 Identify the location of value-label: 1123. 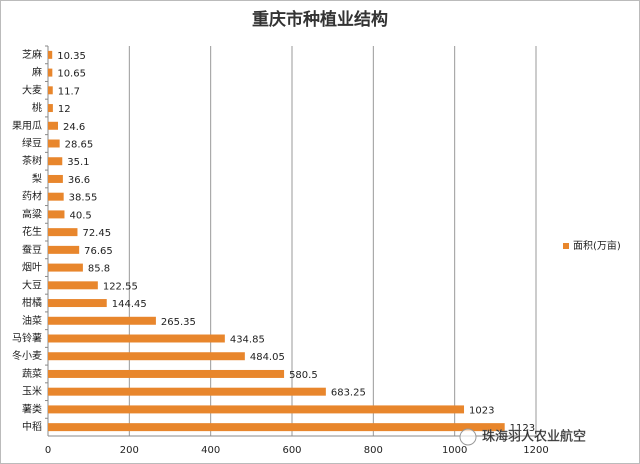
(522, 428).